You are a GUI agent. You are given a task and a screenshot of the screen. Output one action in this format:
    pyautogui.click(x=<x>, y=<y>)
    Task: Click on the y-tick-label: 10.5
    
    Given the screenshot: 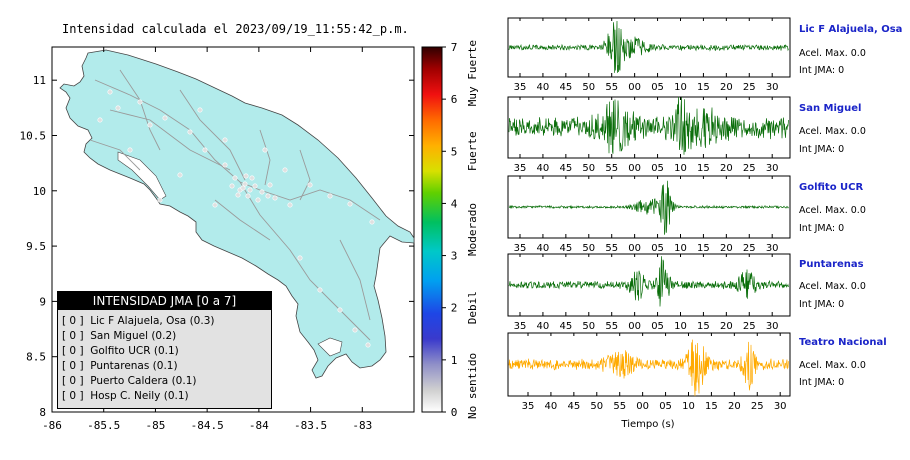 What is the action you would take?
    pyautogui.click(x=33, y=135)
    